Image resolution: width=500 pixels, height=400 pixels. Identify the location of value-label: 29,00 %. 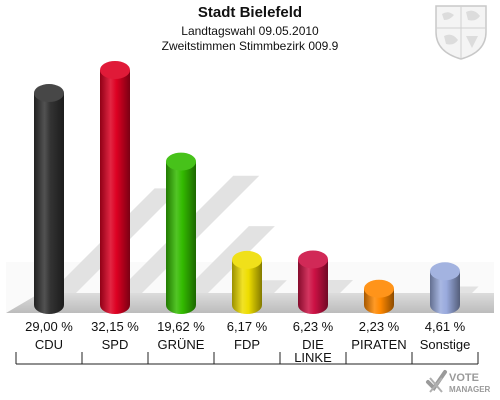
(49, 326).